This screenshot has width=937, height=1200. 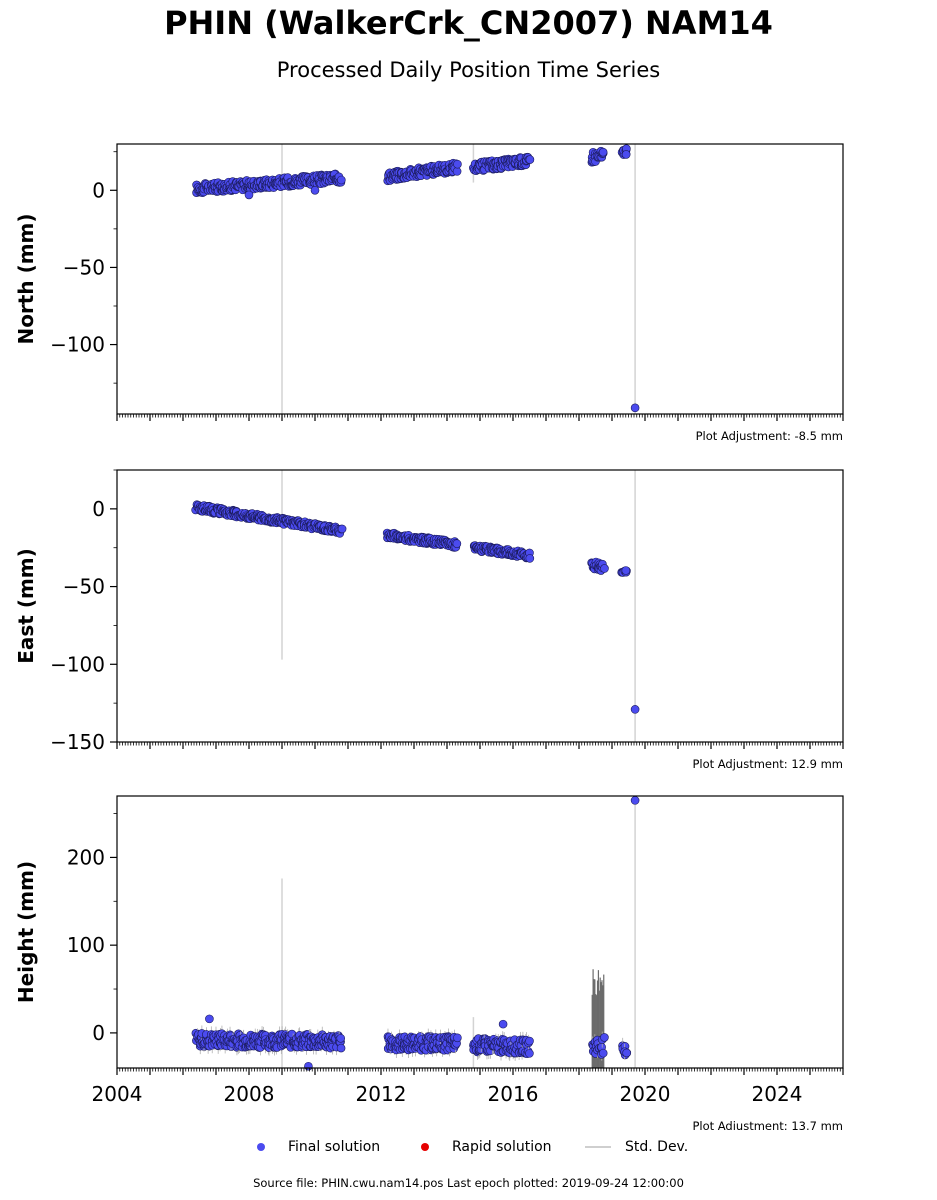 I want to click on y-tick-label: 100, so click(x=86, y=945).